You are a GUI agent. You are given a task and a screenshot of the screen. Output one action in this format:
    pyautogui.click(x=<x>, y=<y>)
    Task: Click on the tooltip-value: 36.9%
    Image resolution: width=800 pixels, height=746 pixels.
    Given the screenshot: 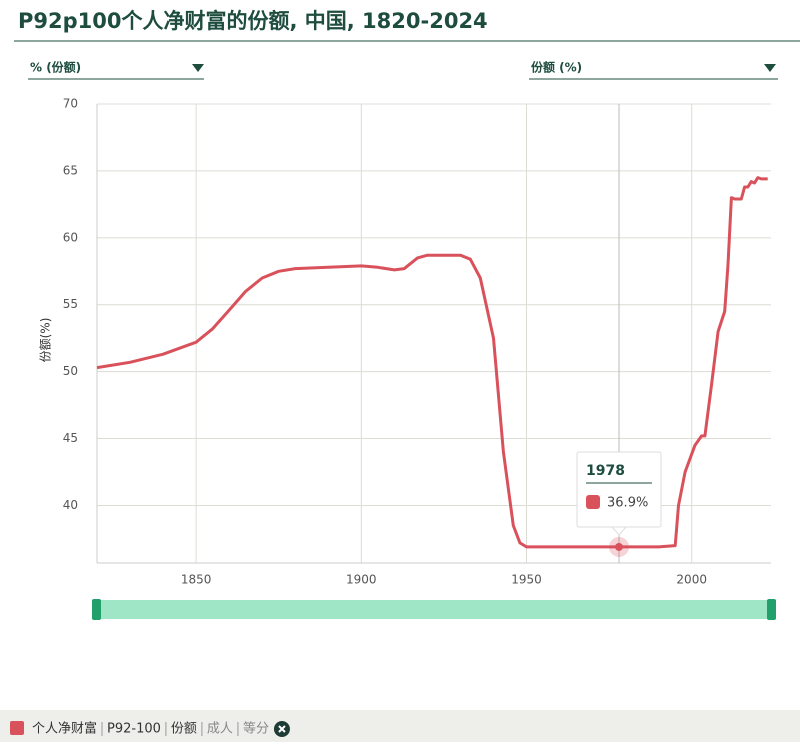 What is the action you would take?
    pyautogui.click(x=627, y=502)
    